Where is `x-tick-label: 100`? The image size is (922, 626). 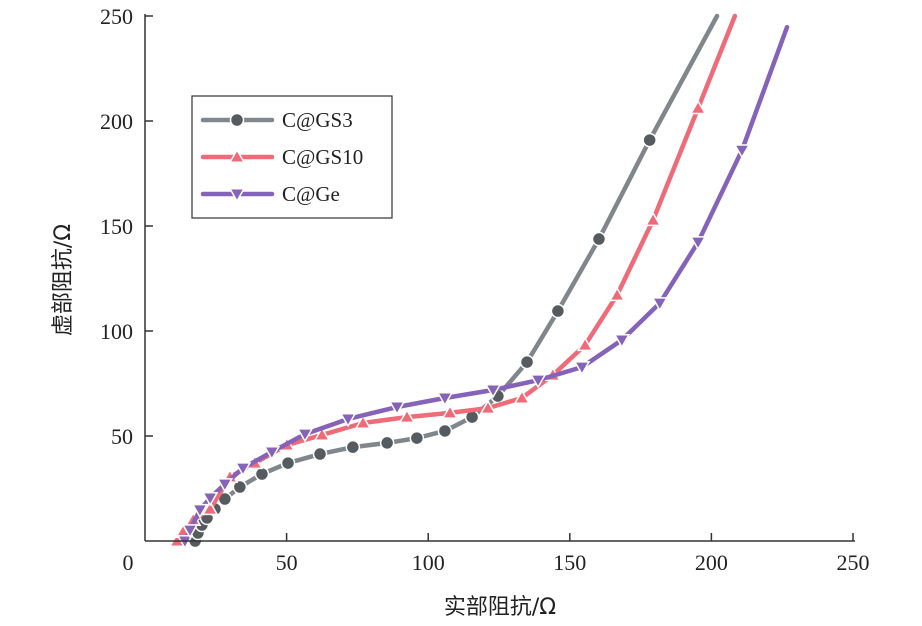
x-tick-label: 100 is located at coordinates (428, 562).